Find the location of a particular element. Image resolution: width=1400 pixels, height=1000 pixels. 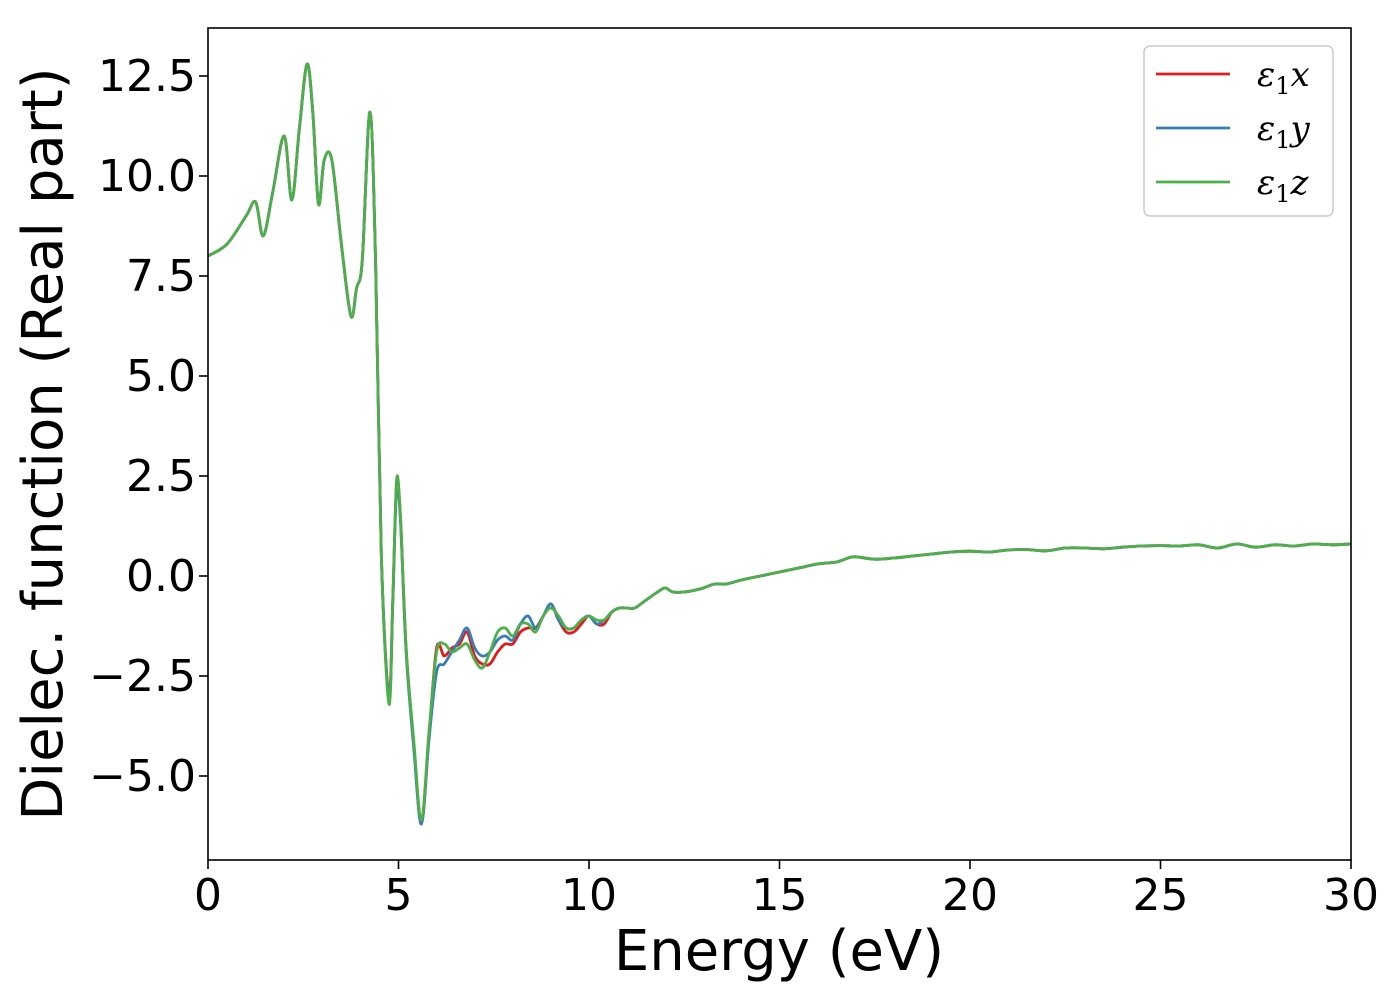

legend-label-x: ε1x is located at coordinates (1283, 77).